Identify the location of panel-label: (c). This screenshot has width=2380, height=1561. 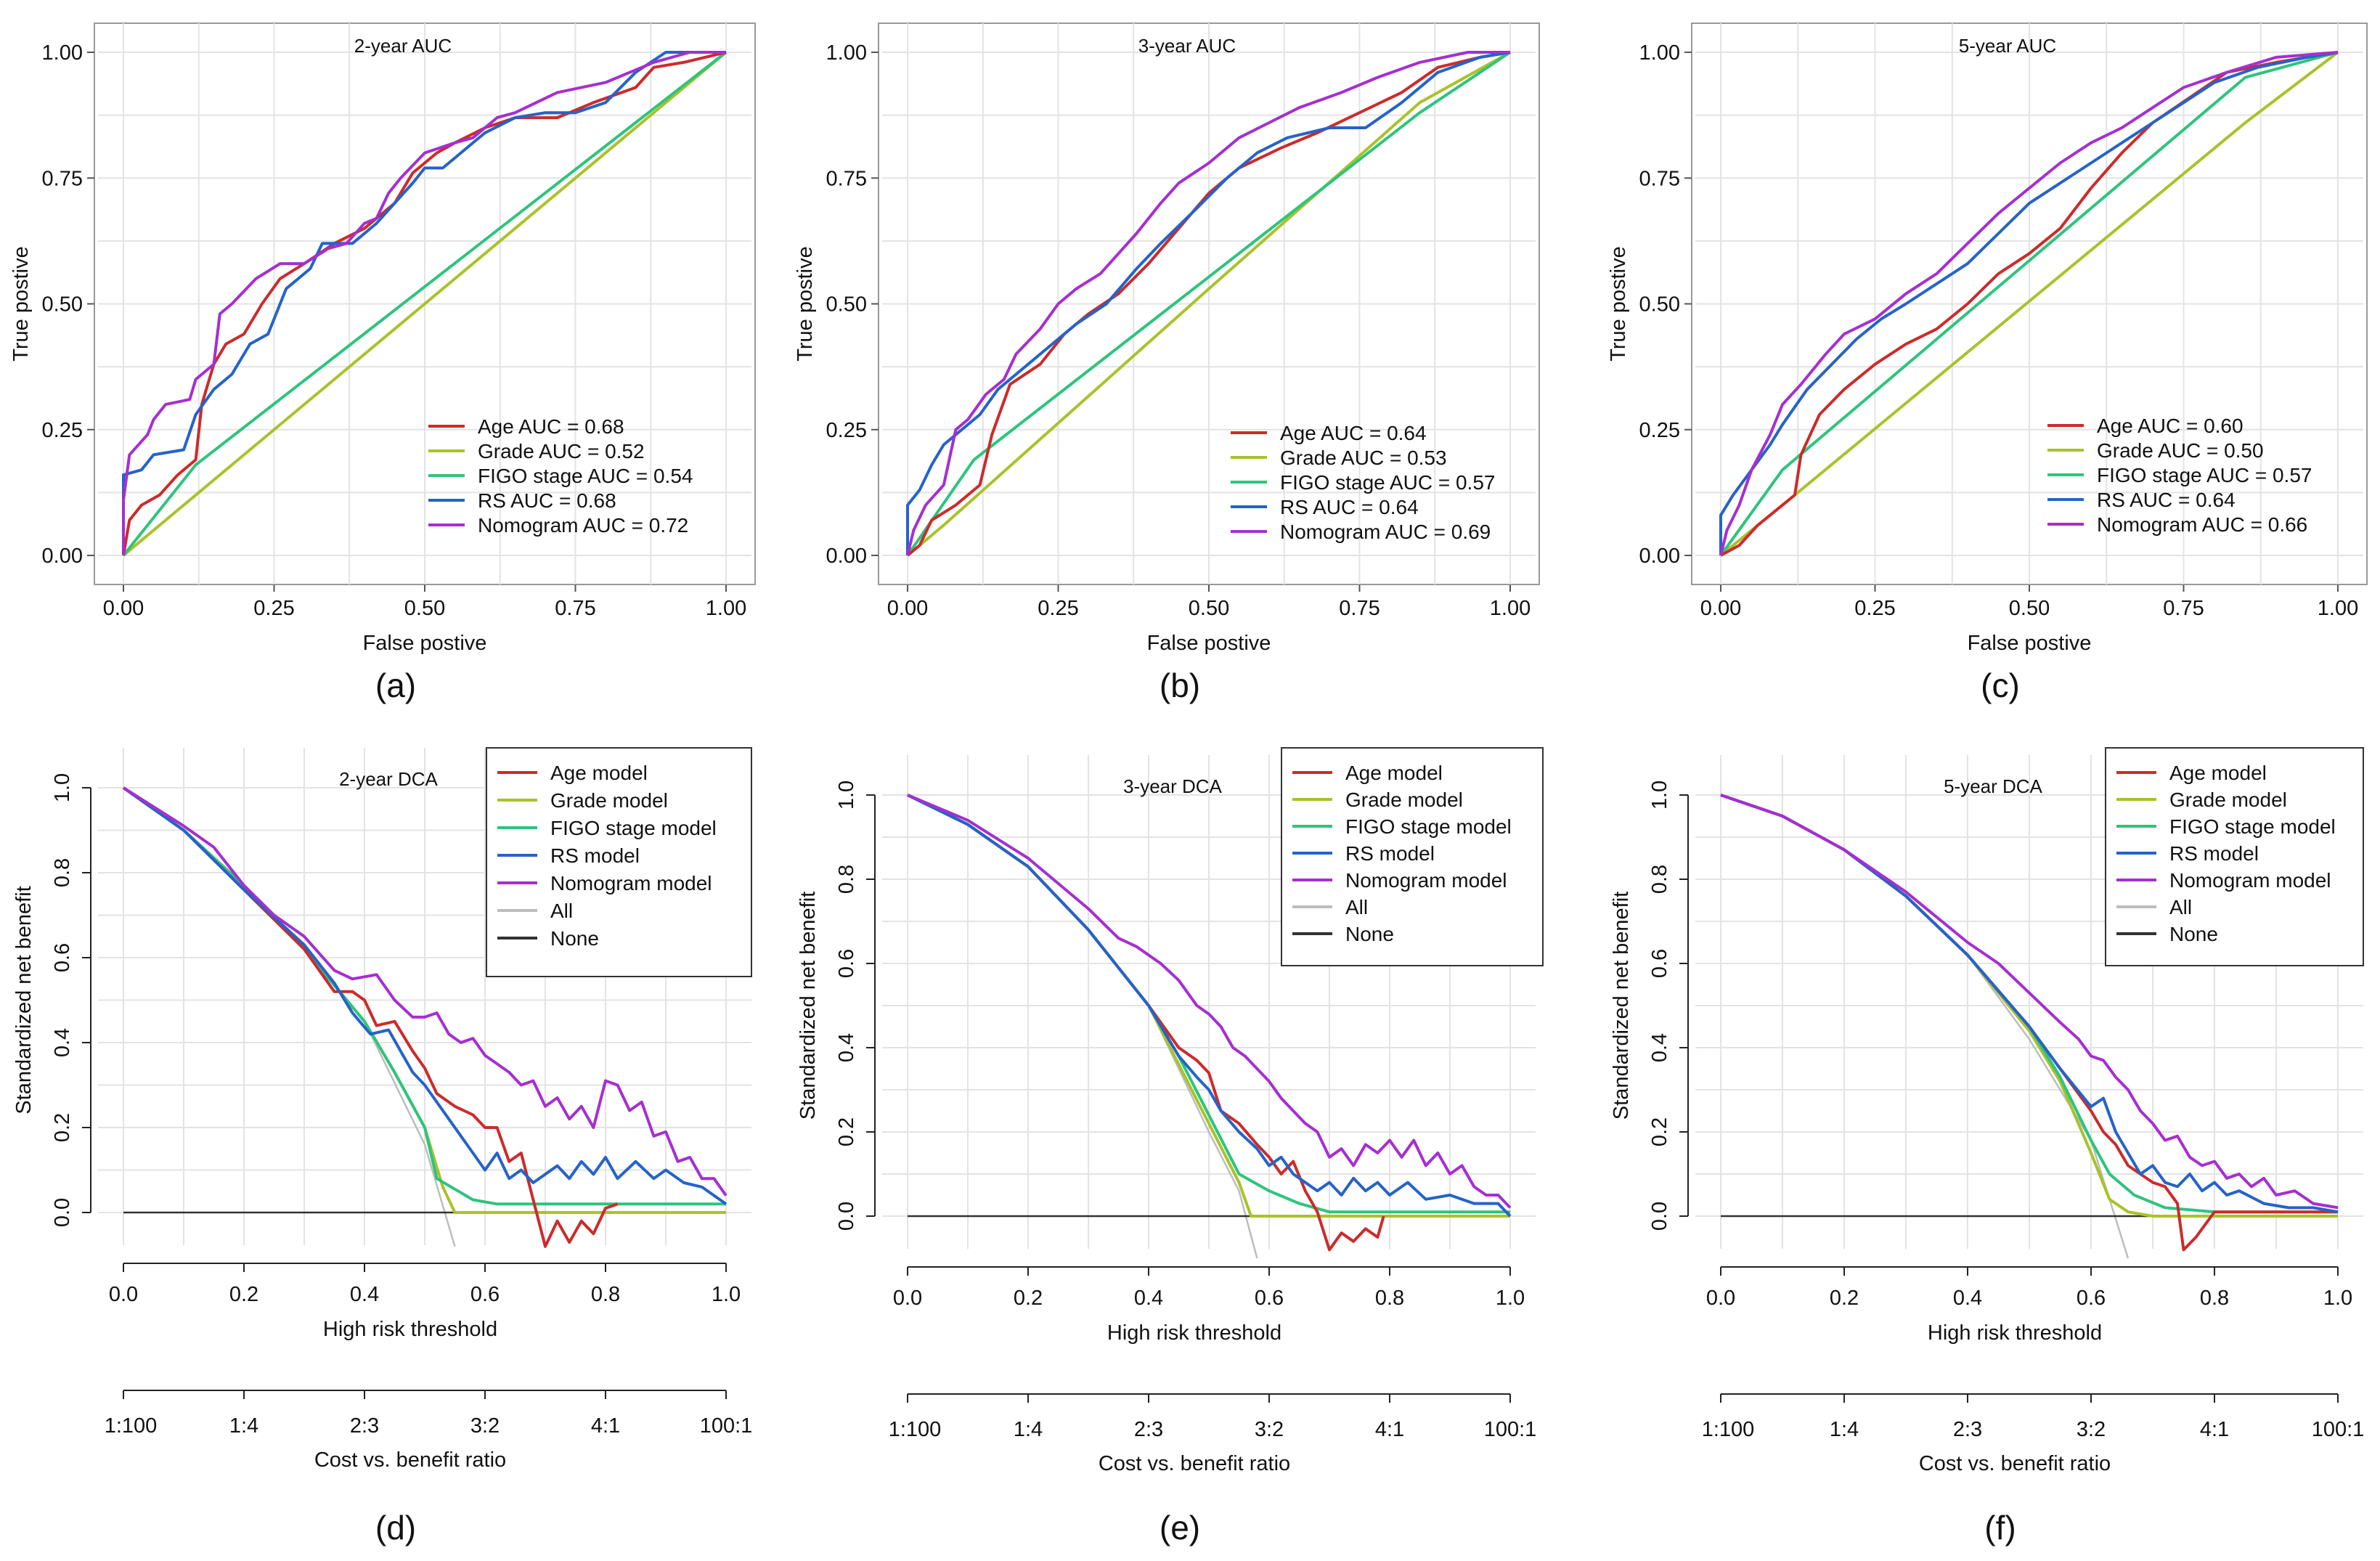
(2000, 686).